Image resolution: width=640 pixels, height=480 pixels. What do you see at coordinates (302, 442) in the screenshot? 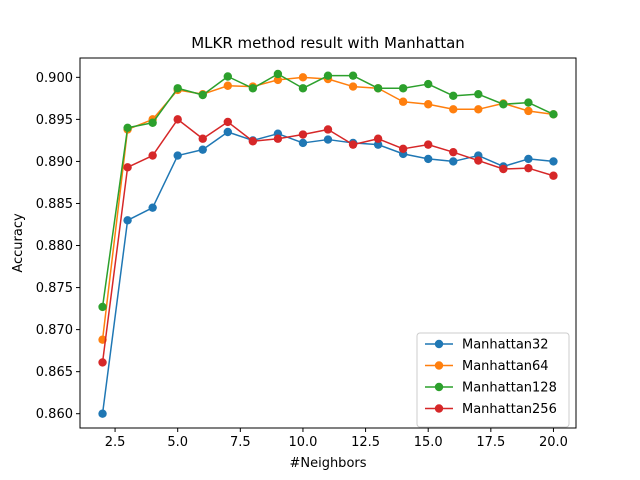
I see `x-tick-label: 10.0` at bounding box center [302, 442].